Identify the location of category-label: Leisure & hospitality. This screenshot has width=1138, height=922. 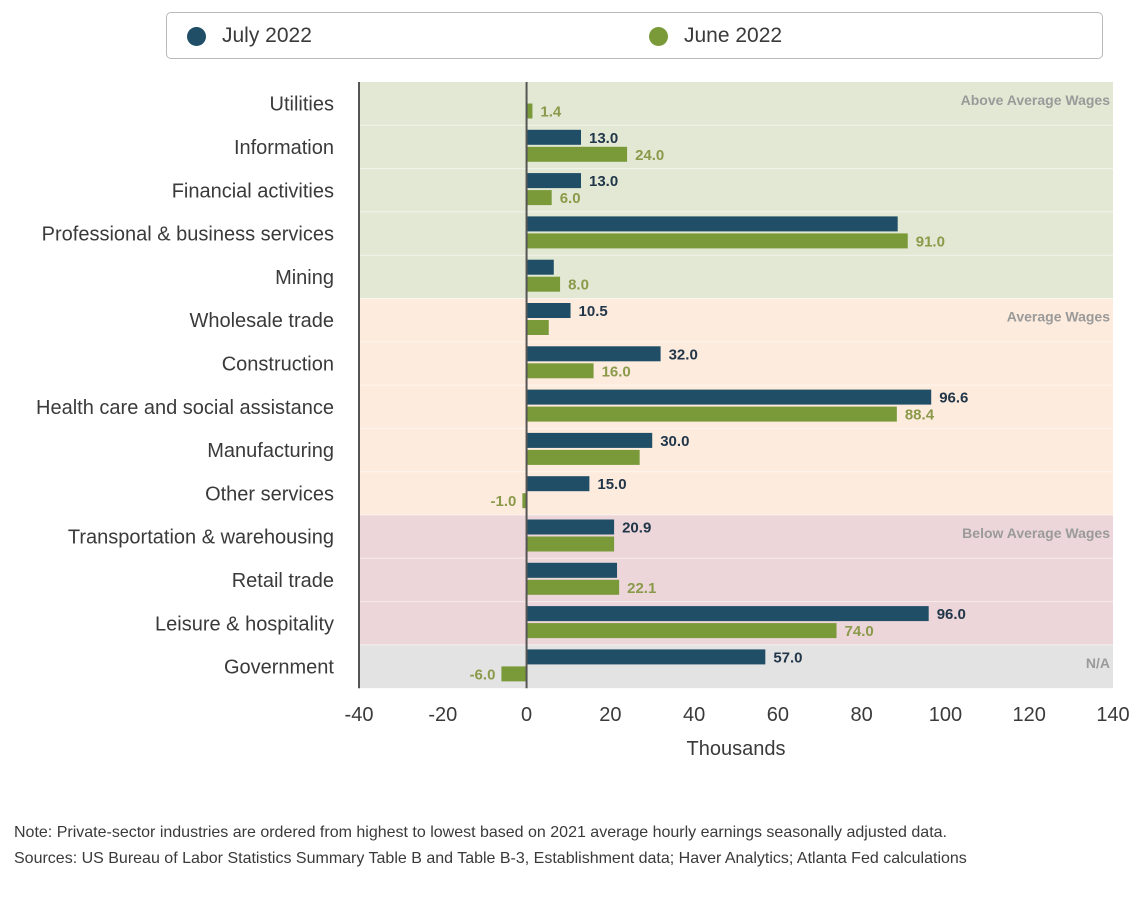
(244, 624).